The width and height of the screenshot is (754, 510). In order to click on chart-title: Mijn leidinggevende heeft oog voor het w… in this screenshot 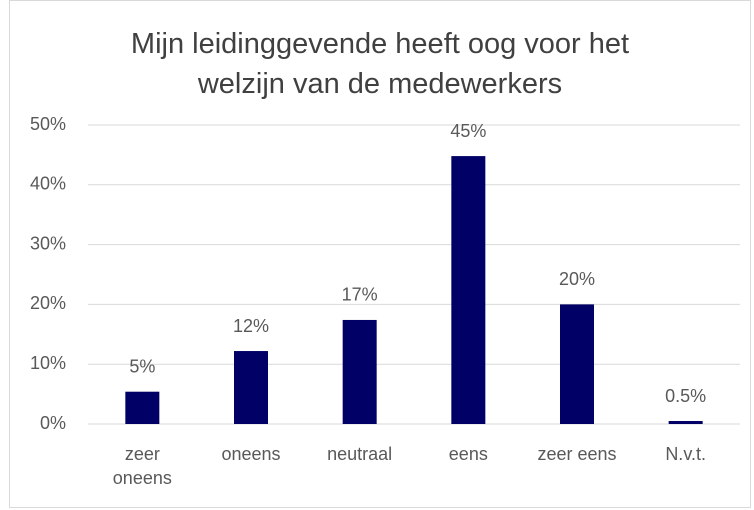, I will do `click(380, 64)`.